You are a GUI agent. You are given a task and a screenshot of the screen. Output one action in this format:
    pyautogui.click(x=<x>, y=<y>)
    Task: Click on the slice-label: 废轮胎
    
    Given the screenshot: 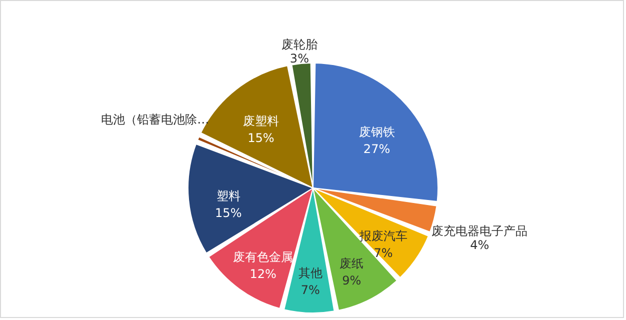 What is the action you would take?
    pyautogui.click(x=299, y=45)
    